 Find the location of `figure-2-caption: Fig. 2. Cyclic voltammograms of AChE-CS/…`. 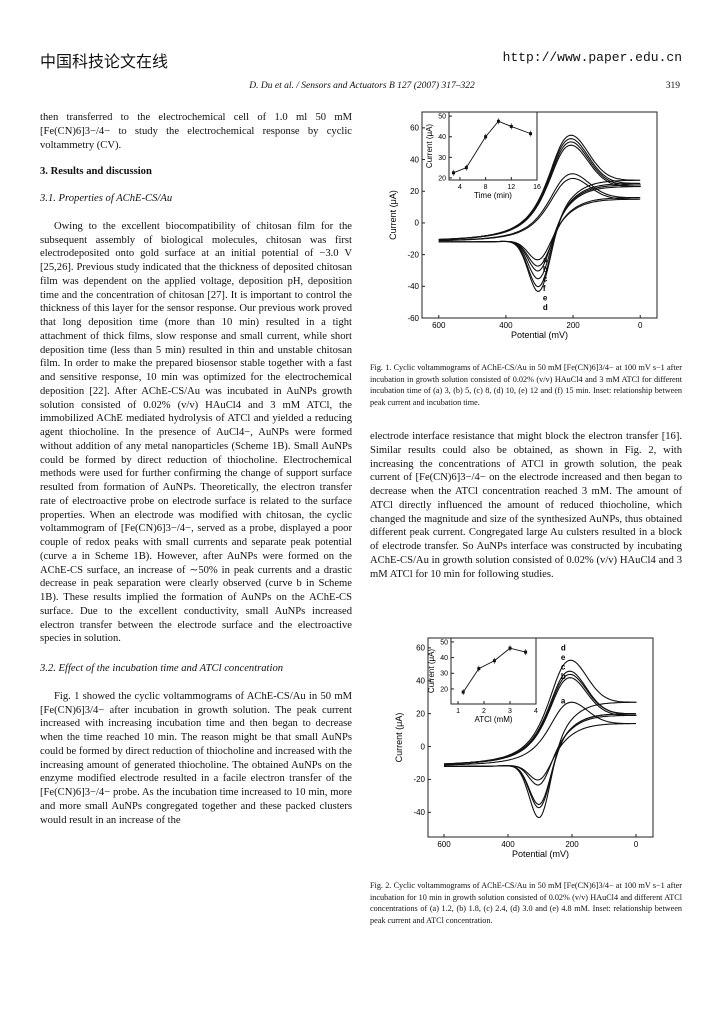

figure-2-caption: Fig. 2. Cyclic voltammograms of AChE-CS/… is located at coordinates (526, 903).